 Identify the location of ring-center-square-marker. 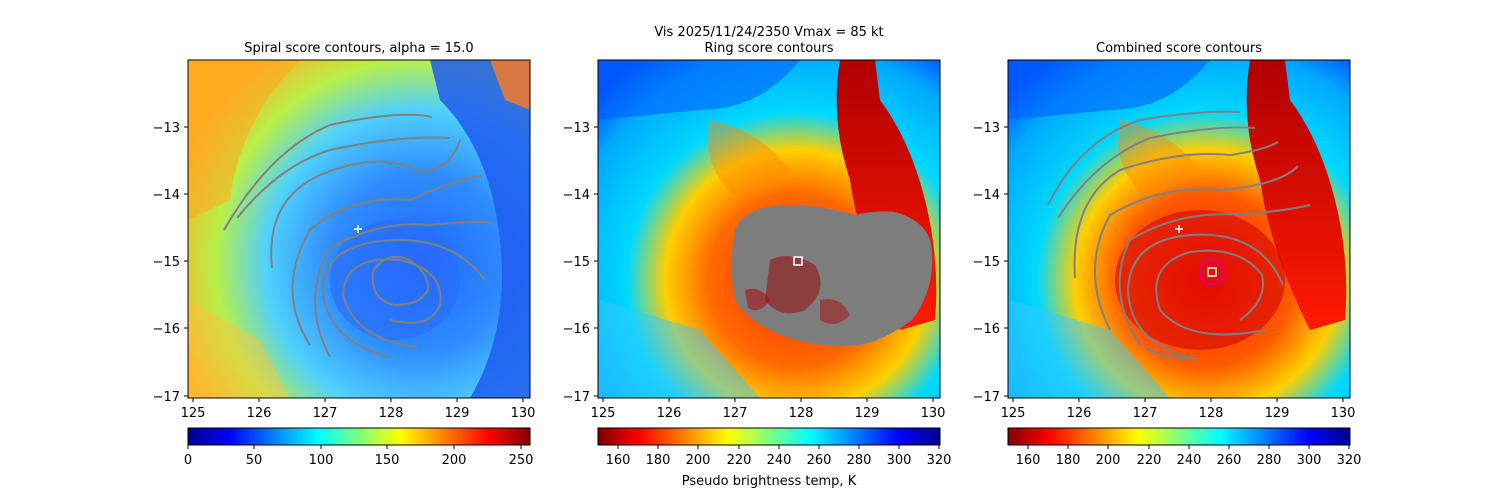
(798, 261).